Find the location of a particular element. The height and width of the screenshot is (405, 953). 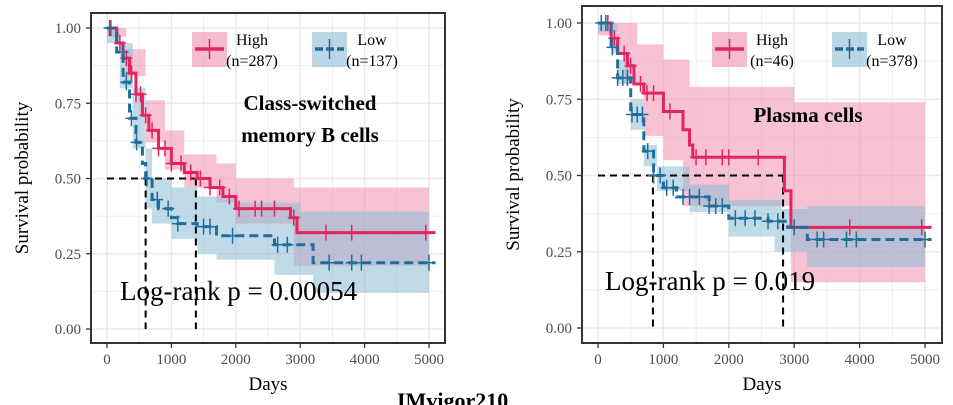

x-tick-label: 0 is located at coordinates (107, 360).